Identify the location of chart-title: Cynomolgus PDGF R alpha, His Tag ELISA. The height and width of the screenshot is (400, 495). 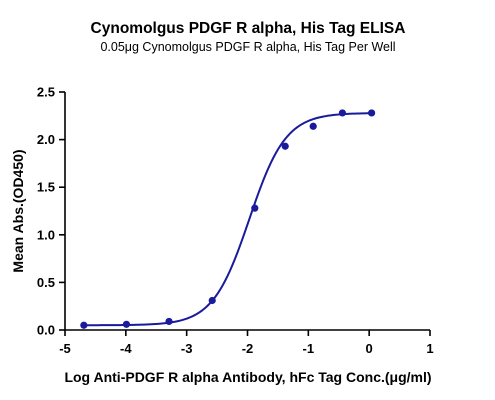
(248, 28).